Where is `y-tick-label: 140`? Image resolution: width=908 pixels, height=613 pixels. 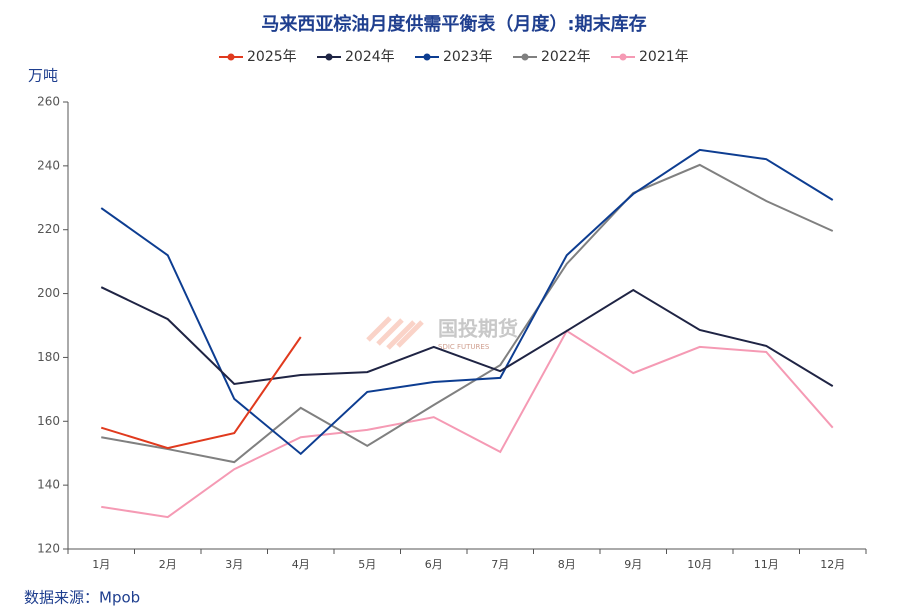
y-tick-label: 140 is located at coordinates (48, 485).